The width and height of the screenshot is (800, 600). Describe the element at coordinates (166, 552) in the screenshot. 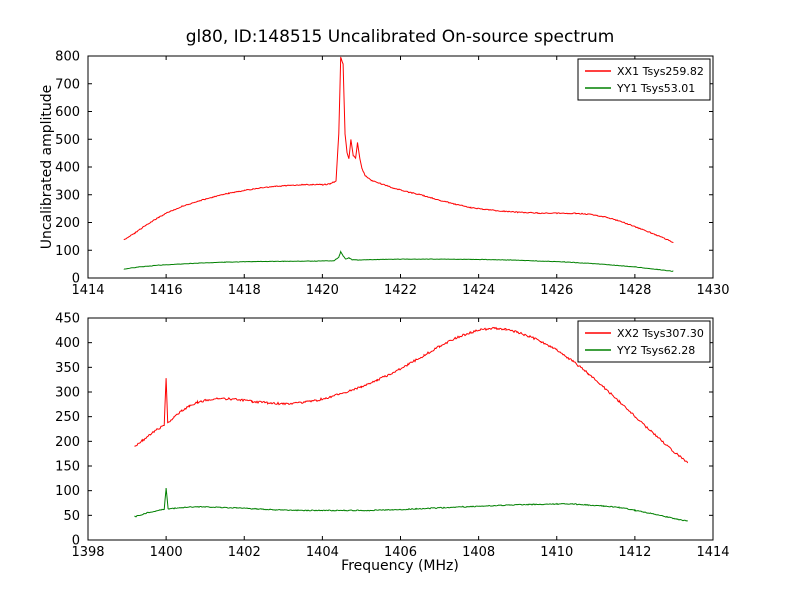

I see `x-tick-label: 1400` at that location.